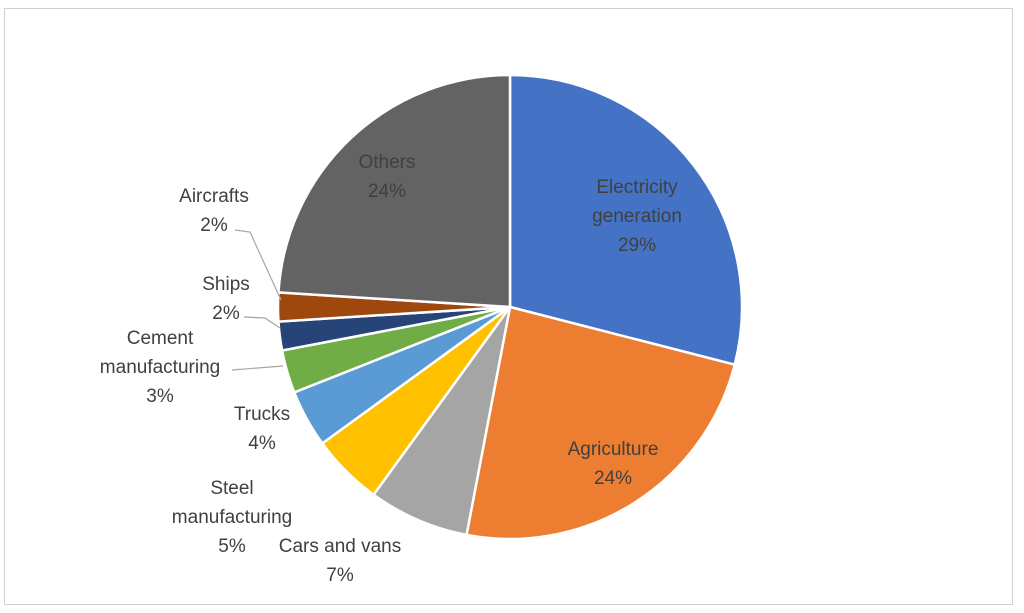  I want to click on leader-line-aircrafts, so click(258, 265).